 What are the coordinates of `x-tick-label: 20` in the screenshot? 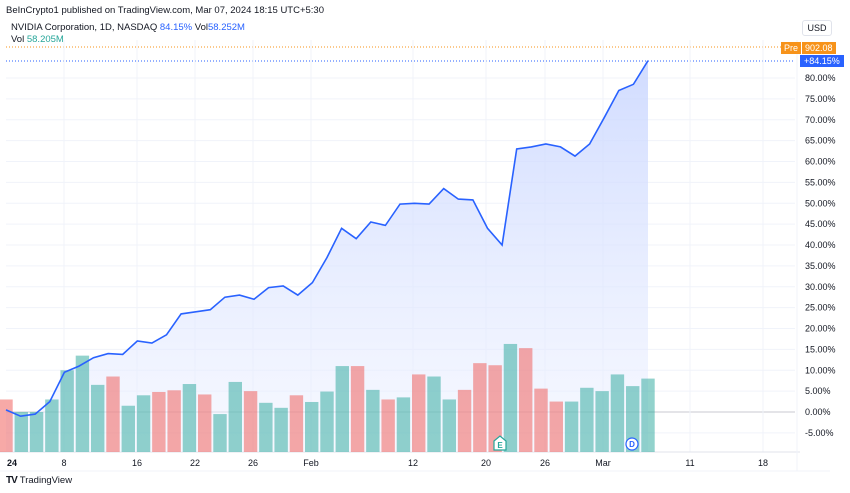 It's located at (486, 463).